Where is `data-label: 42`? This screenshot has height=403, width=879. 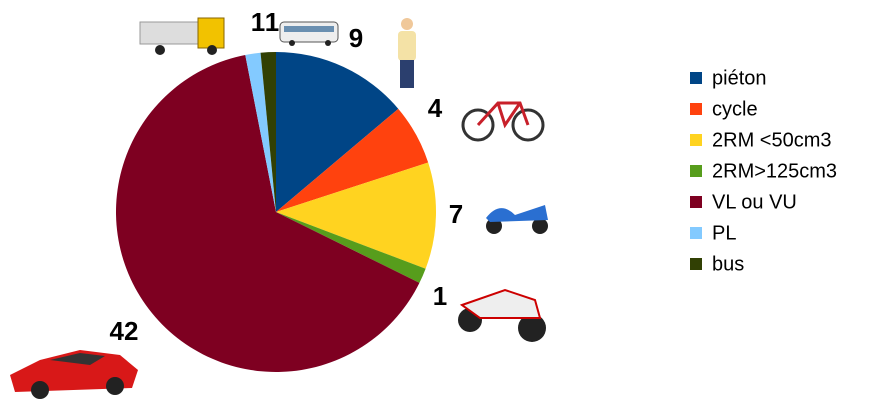 data-label: 42 is located at coordinates (124, 331).